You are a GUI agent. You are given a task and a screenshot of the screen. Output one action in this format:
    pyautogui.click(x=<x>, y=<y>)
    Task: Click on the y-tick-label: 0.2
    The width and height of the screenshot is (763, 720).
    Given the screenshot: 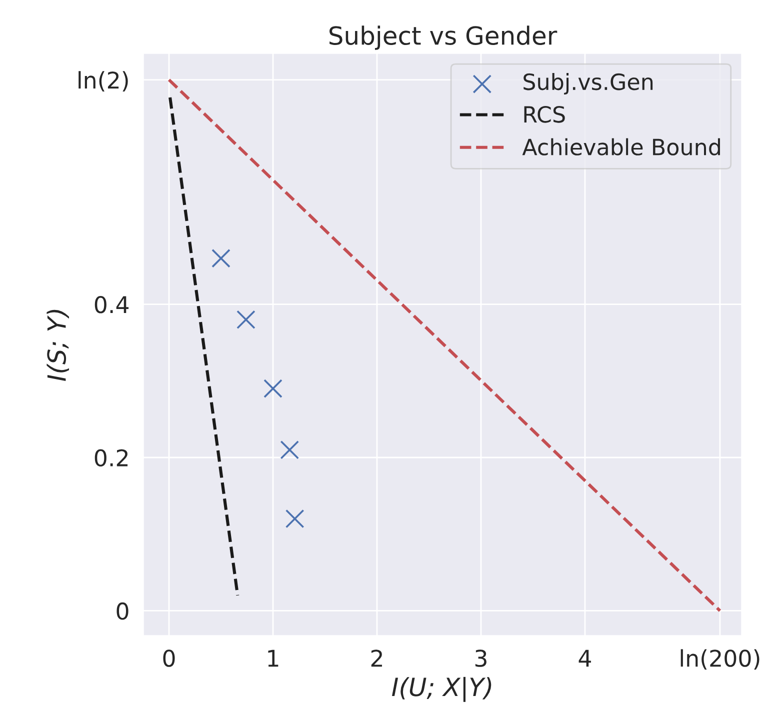 What is the action you would take?
    pyautogui.click(x=111, y=458)
    